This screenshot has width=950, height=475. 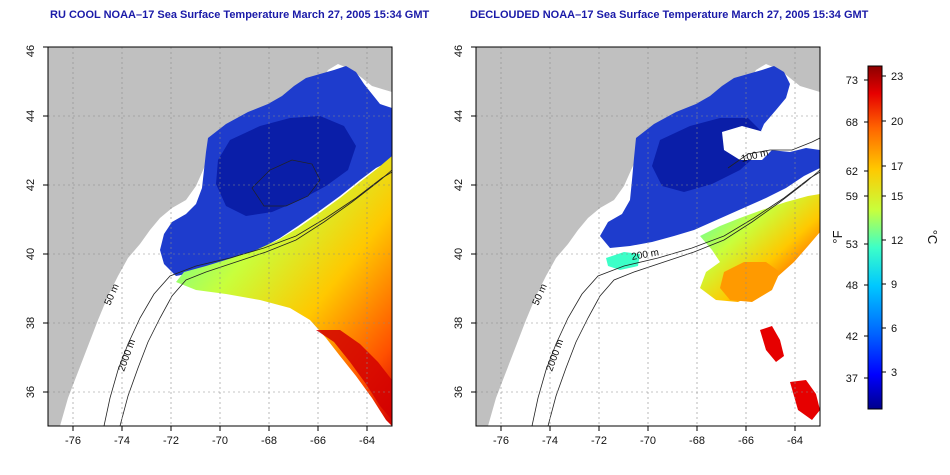 What do you see at coordinates (284, 291) in the screenshot?
I see `warm-water-mass` at bounding box center [284, 291].